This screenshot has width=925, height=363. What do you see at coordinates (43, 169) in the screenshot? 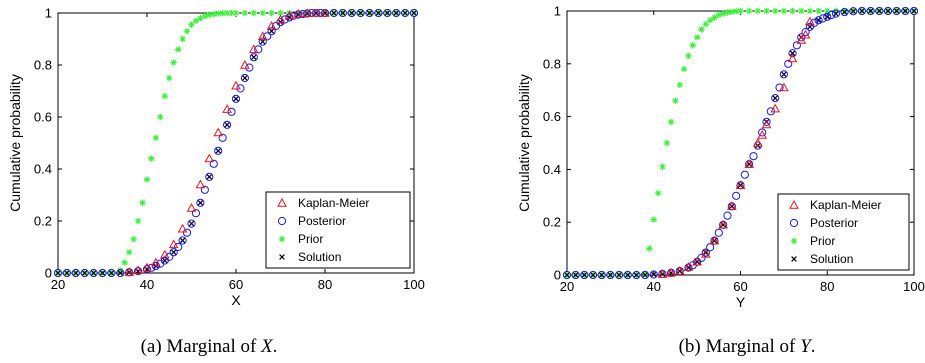
I see `y-tick-label: 0.4` at bounding box center [43, 169].